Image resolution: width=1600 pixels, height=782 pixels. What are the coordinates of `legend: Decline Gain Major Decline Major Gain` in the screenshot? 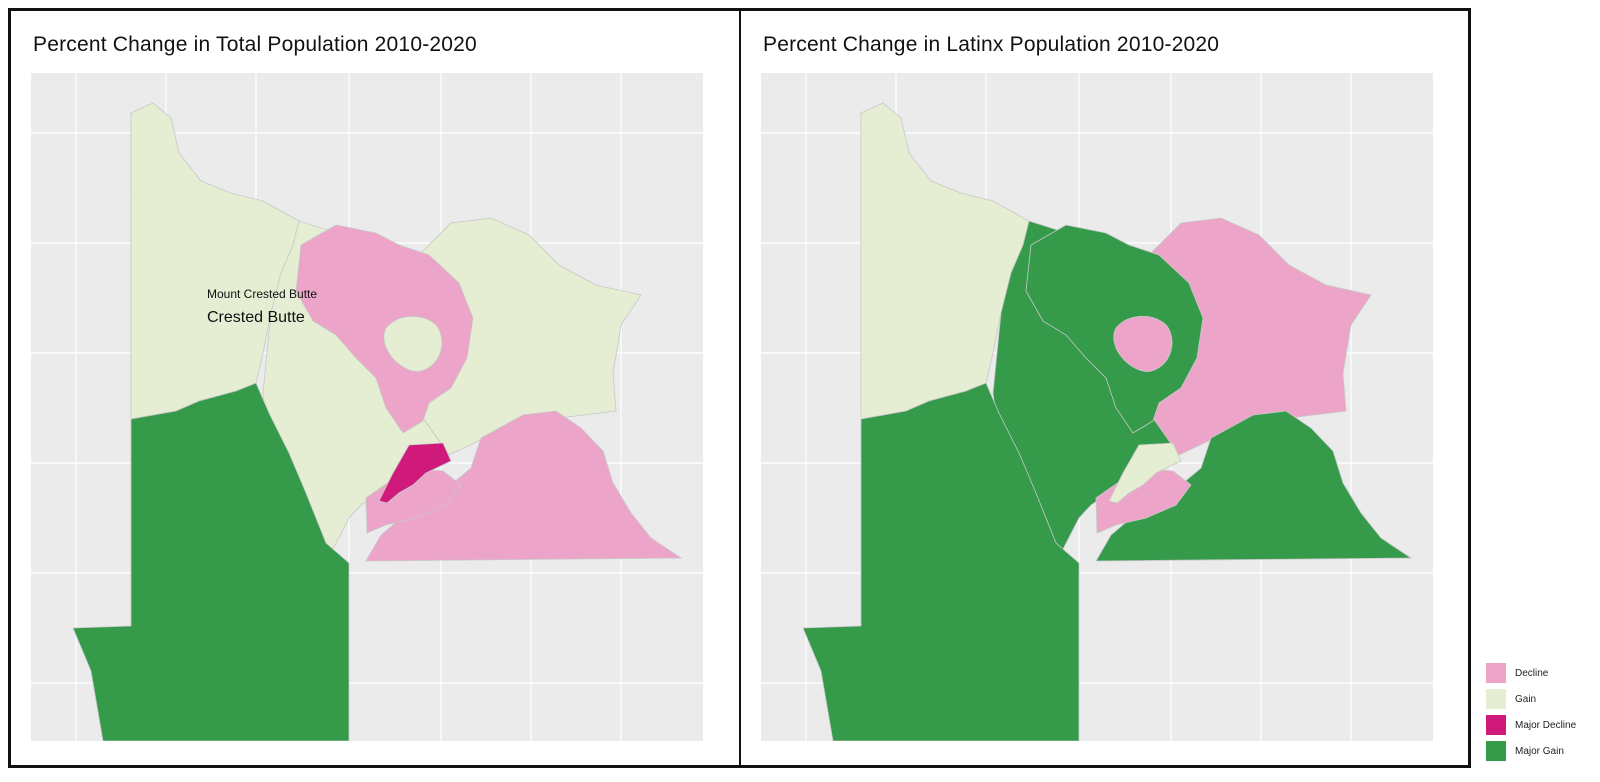 It's located at (1541, 714).